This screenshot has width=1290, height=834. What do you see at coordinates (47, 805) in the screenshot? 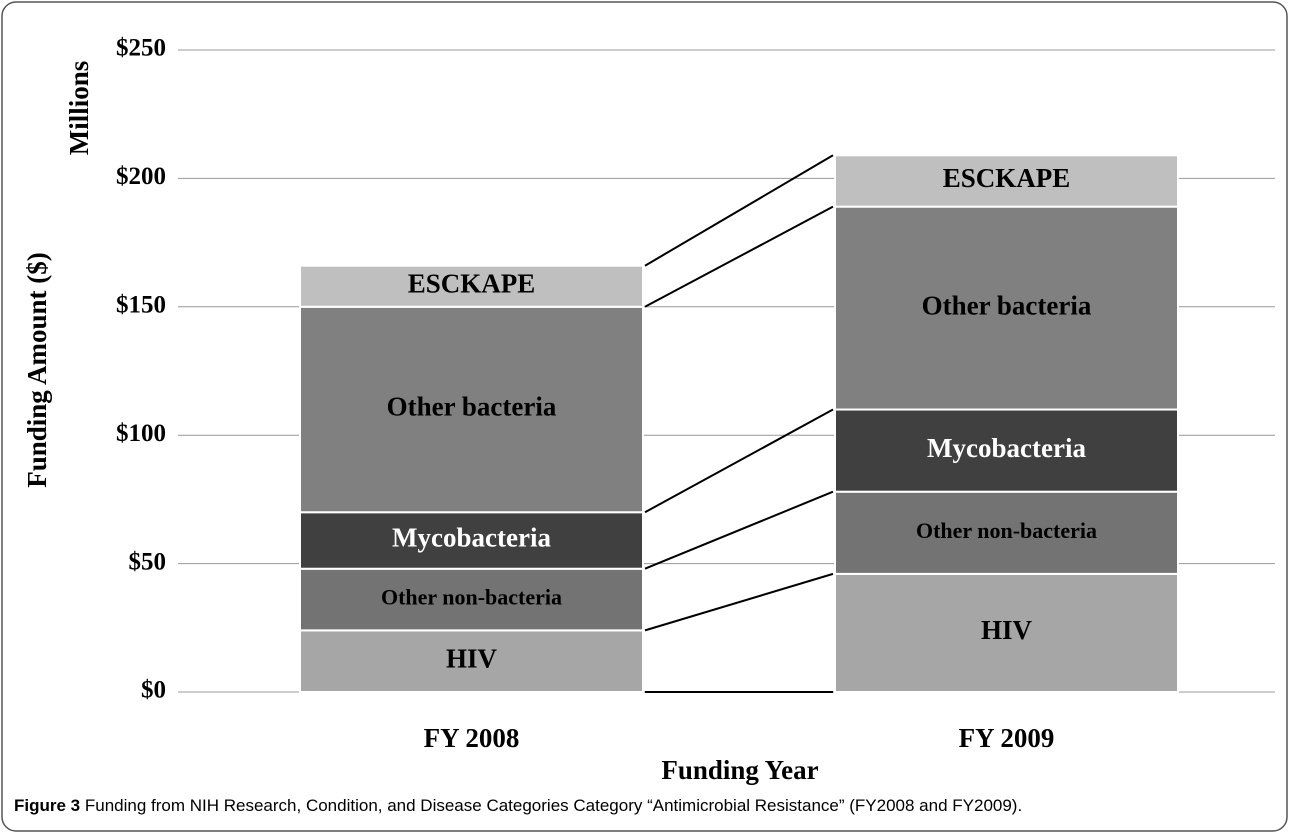
I see `caption-label: Figure 3` at bounding box center [47, 805].